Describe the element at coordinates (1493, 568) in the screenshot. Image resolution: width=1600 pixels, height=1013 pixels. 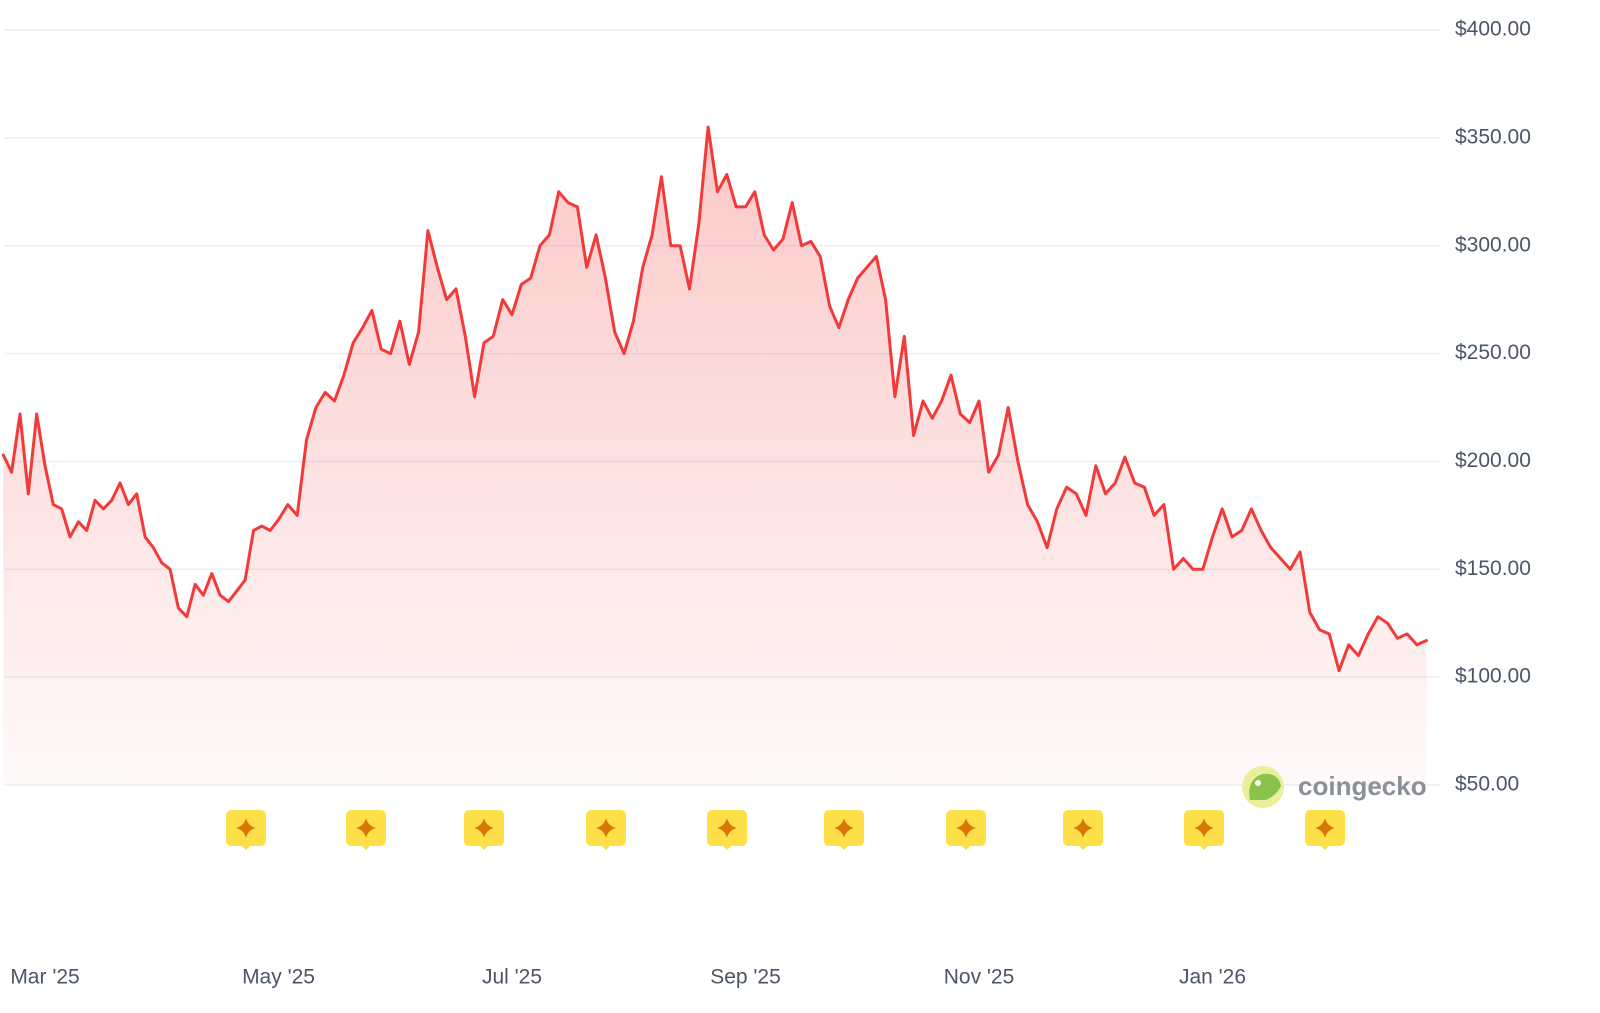
I see `y-tick-label: $150.00` at that location.